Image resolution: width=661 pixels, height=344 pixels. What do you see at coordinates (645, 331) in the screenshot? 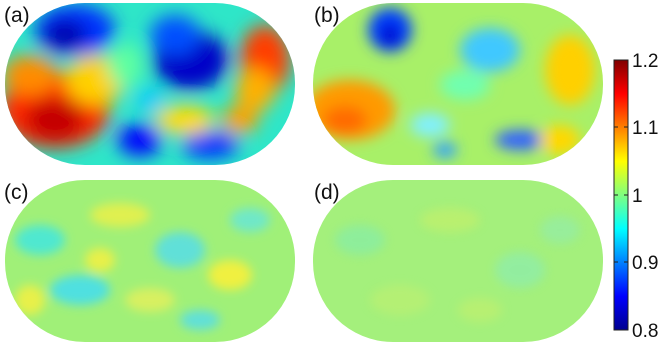
I see `colorbar-tick-label: 0.8` at bounding box center [645, 331].